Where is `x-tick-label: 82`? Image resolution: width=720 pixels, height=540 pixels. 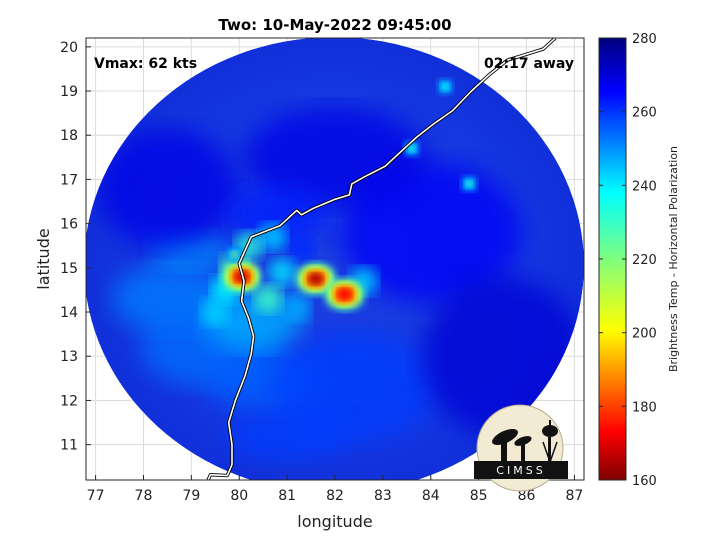
x-tick-label: 82 is located at coordinates (335, 496).